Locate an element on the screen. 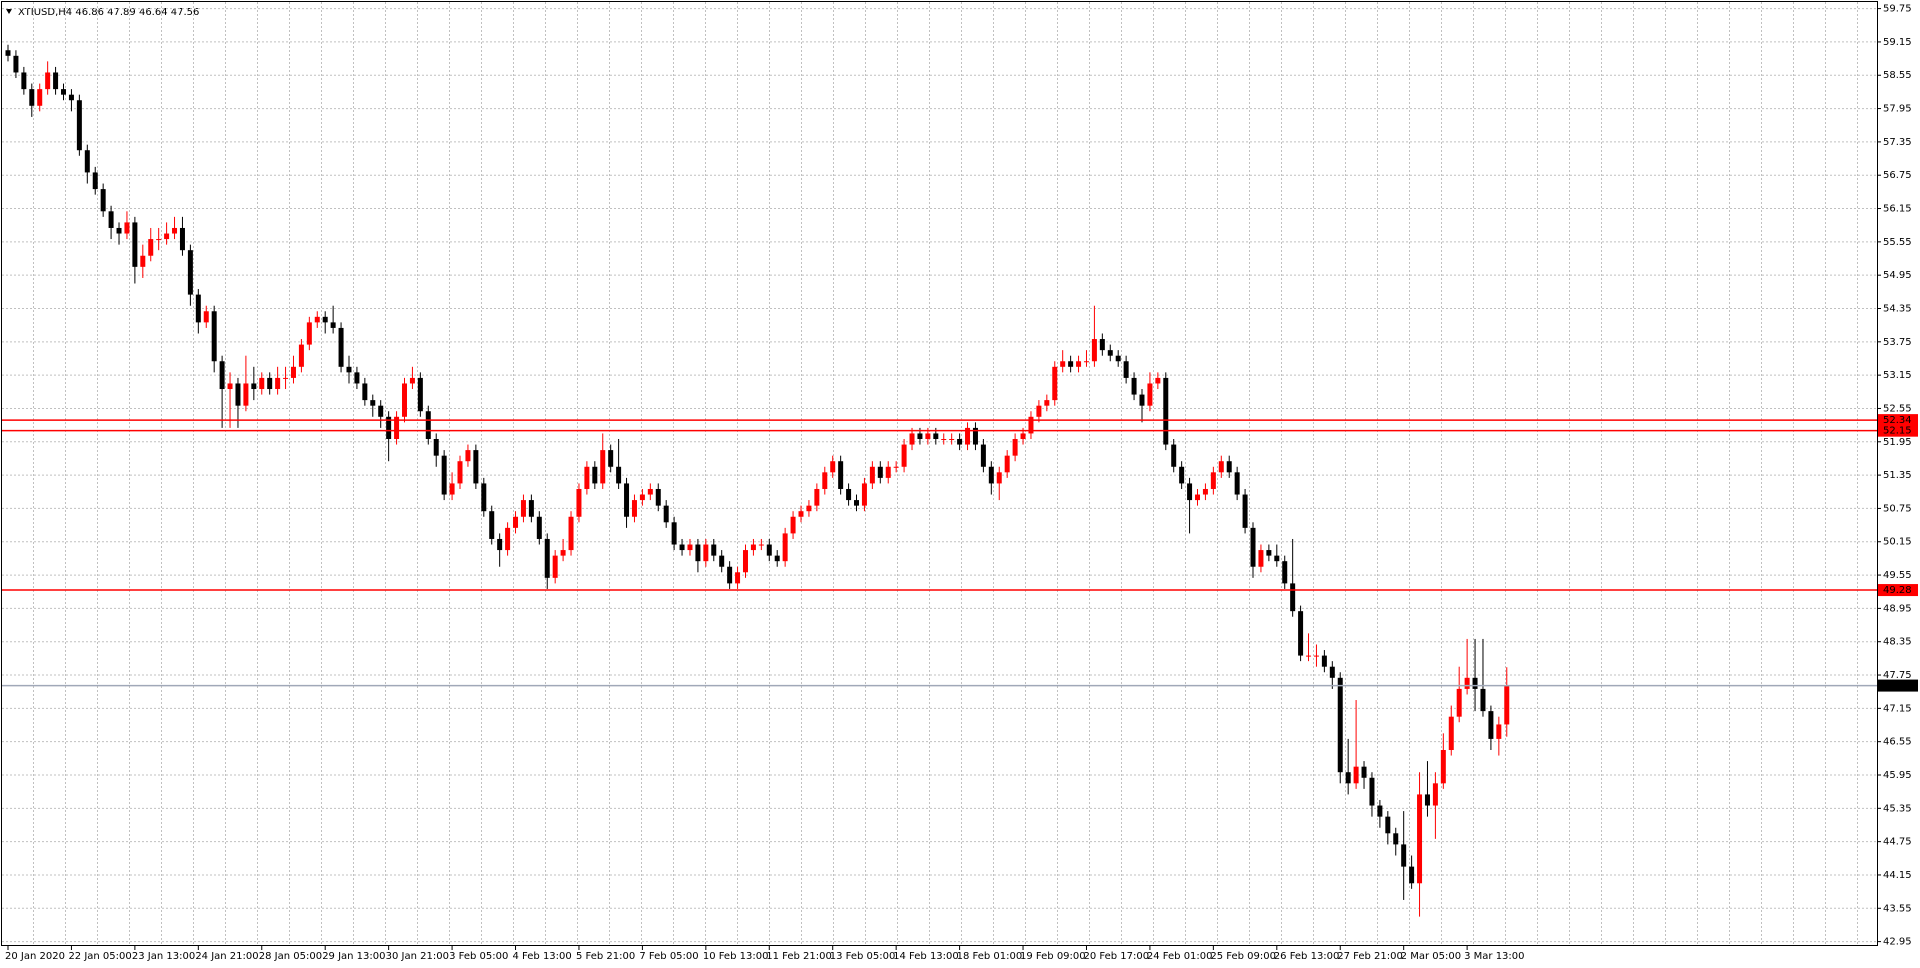 The image size is (1920, 968). y-tick-label: 51.95 is located at coordinates (1897, 442).